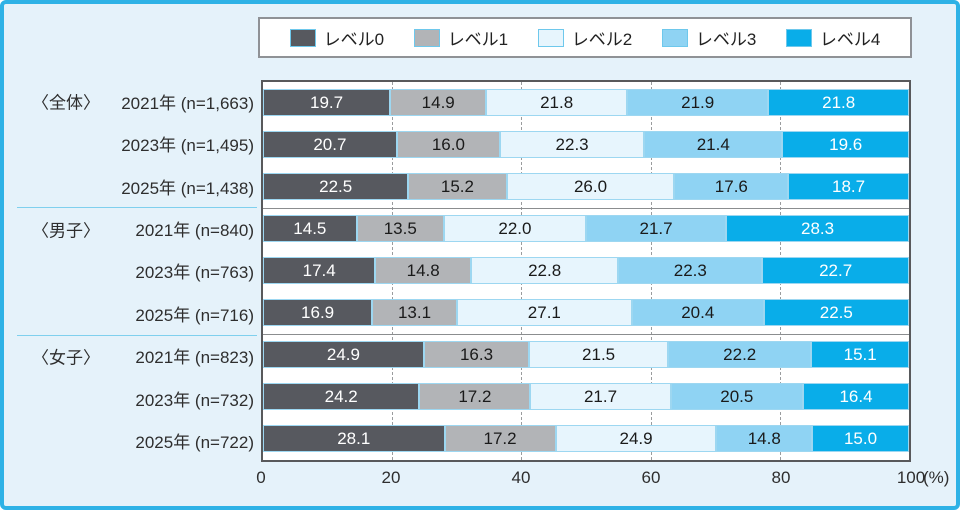 This screenshot has height=510, width=960. I want to click on stacked-bar: 24.2 17.2 21.7 20.5 16.4, so click(586, 397).